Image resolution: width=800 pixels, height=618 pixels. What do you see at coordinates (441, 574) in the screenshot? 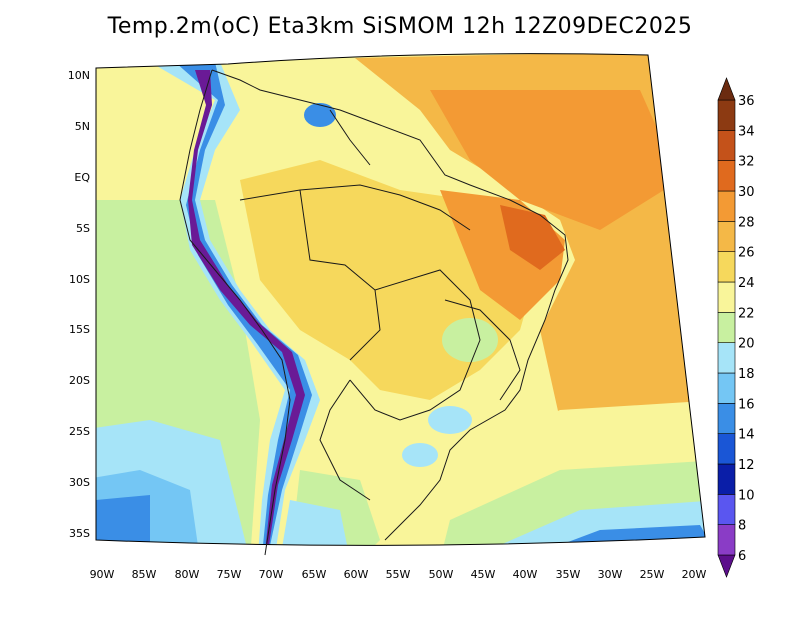
I see `lon-tick: 50W` at bounding box center [441, 574].